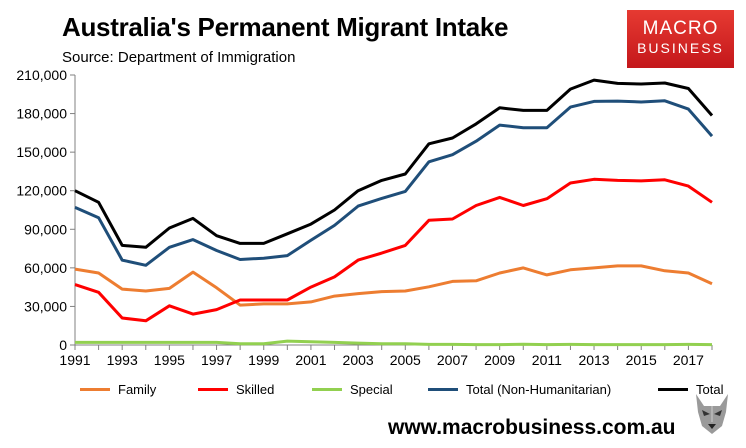 This screenshot has height=448, width=746. What do you see at coordinates (255, 389) in the screenshot?
I see `legend-label: Skilled` at bounding box center [255, 389].